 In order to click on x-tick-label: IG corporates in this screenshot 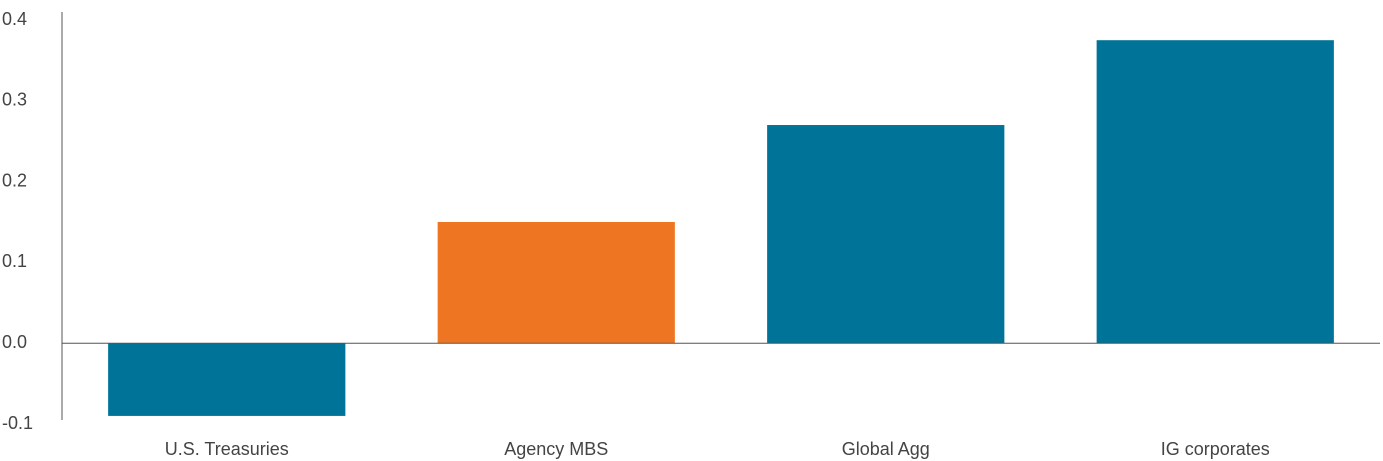, I will do `click(1215, 449)`.